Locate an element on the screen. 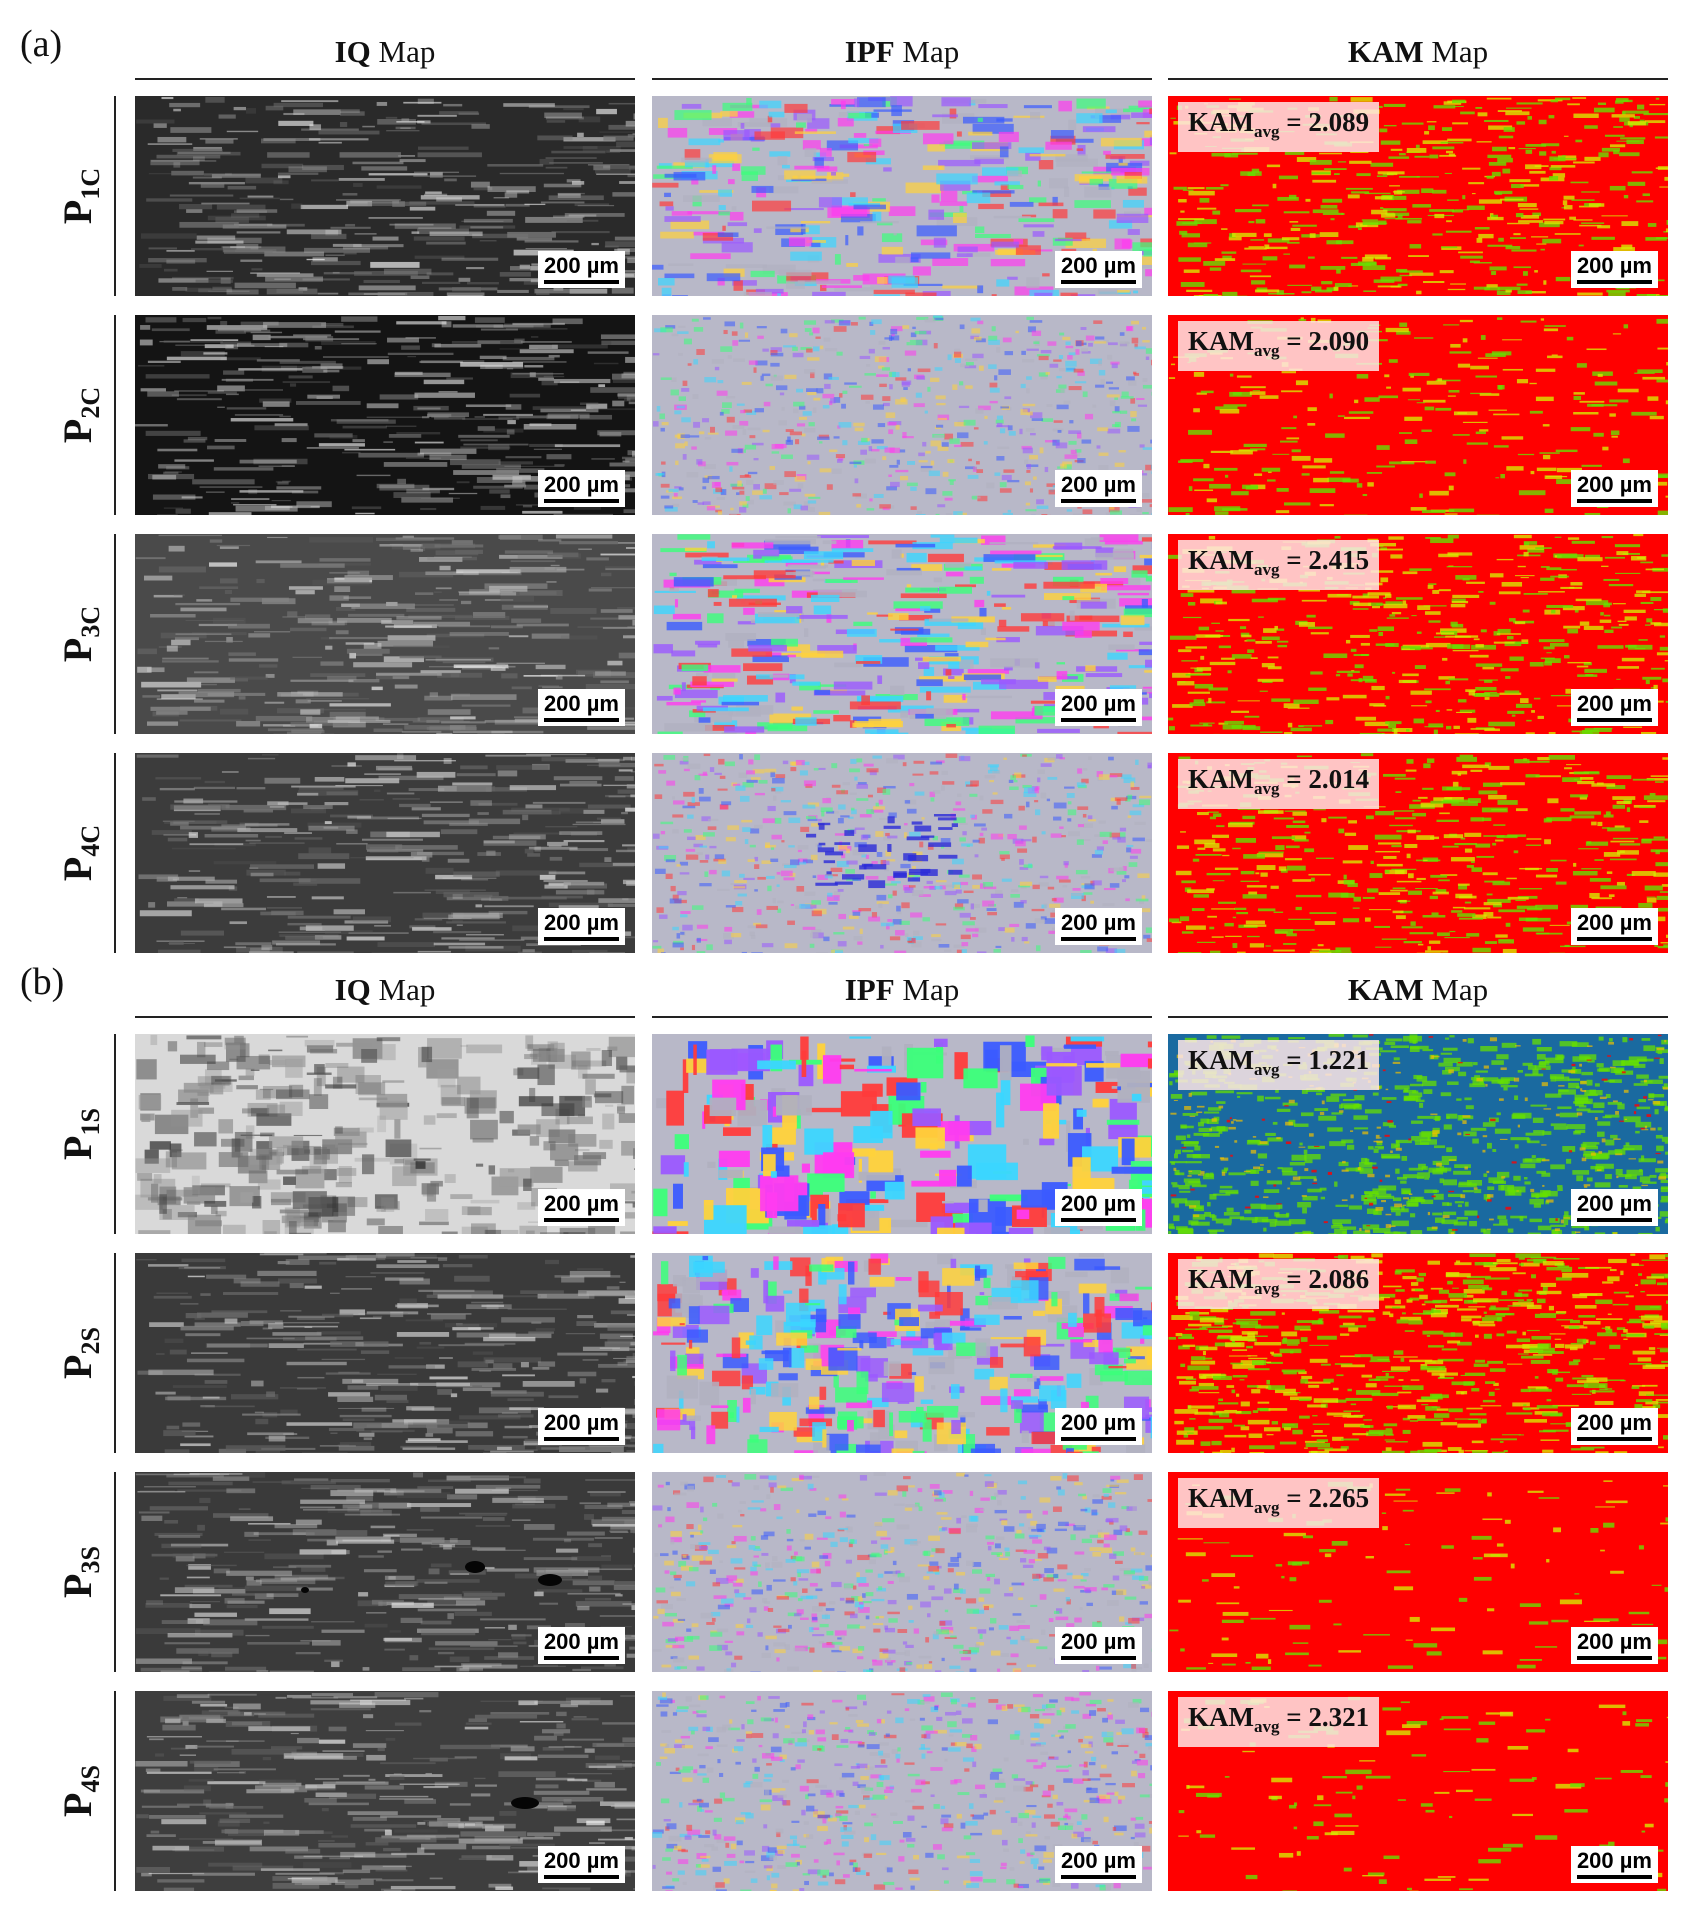 This screenshot has width=1691, height=1912. kam-map-image: KAMavg = 2.321 200 µm is located at coordinates (1418, 1791).